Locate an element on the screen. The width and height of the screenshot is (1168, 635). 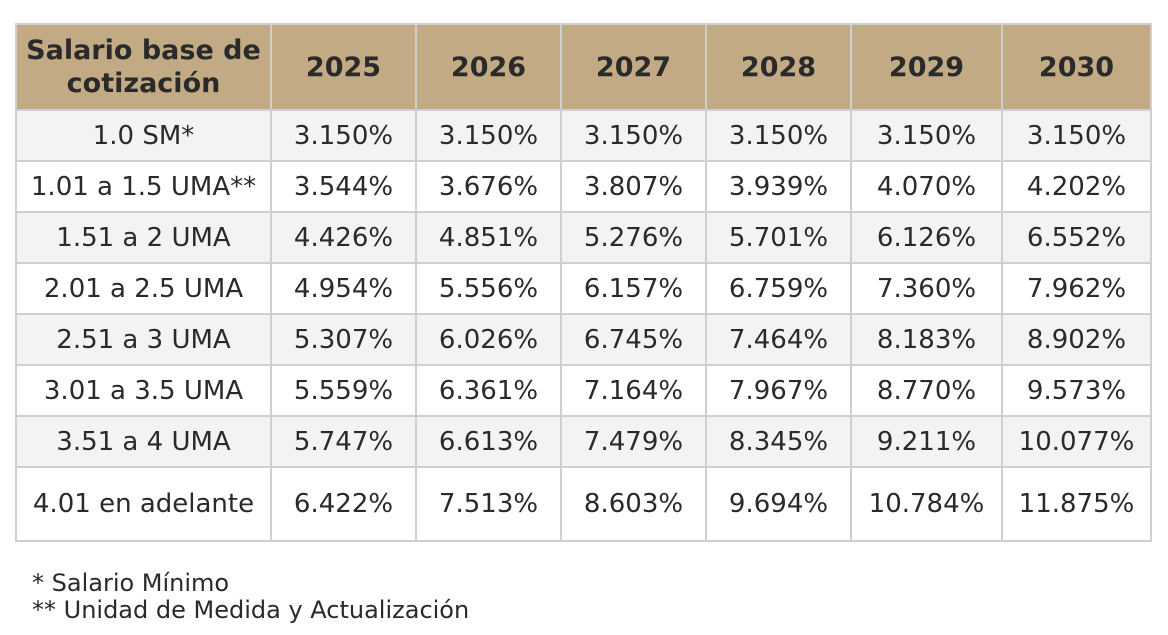
table-cell: 9.211% is located at coordinates (926, 441).